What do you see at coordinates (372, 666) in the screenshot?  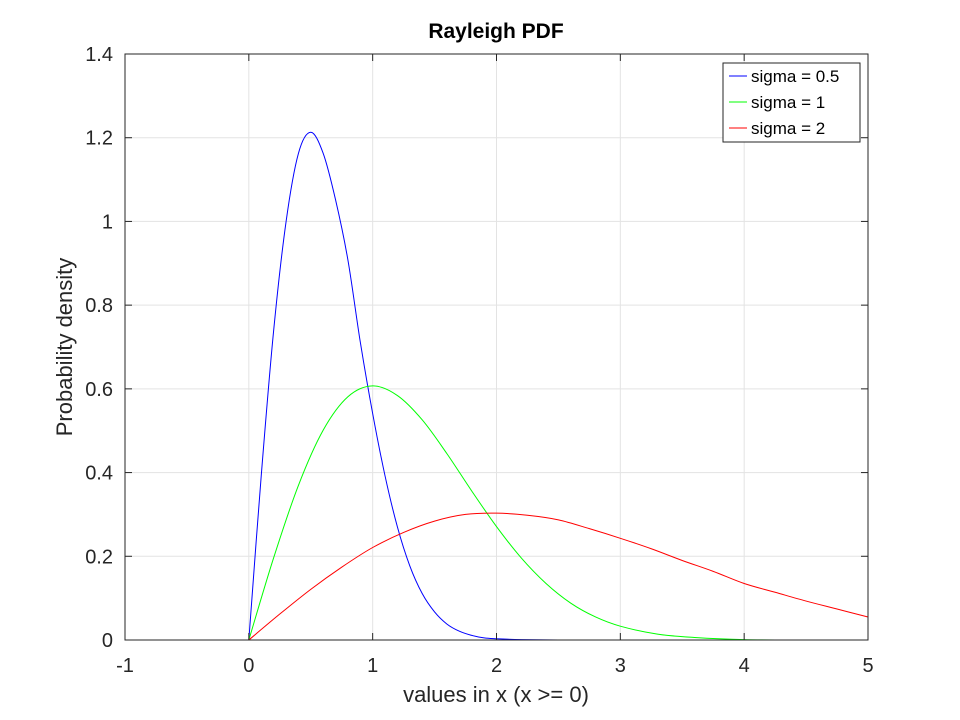 I see `x-tick-label: 1` at bounding box center [372, 666].